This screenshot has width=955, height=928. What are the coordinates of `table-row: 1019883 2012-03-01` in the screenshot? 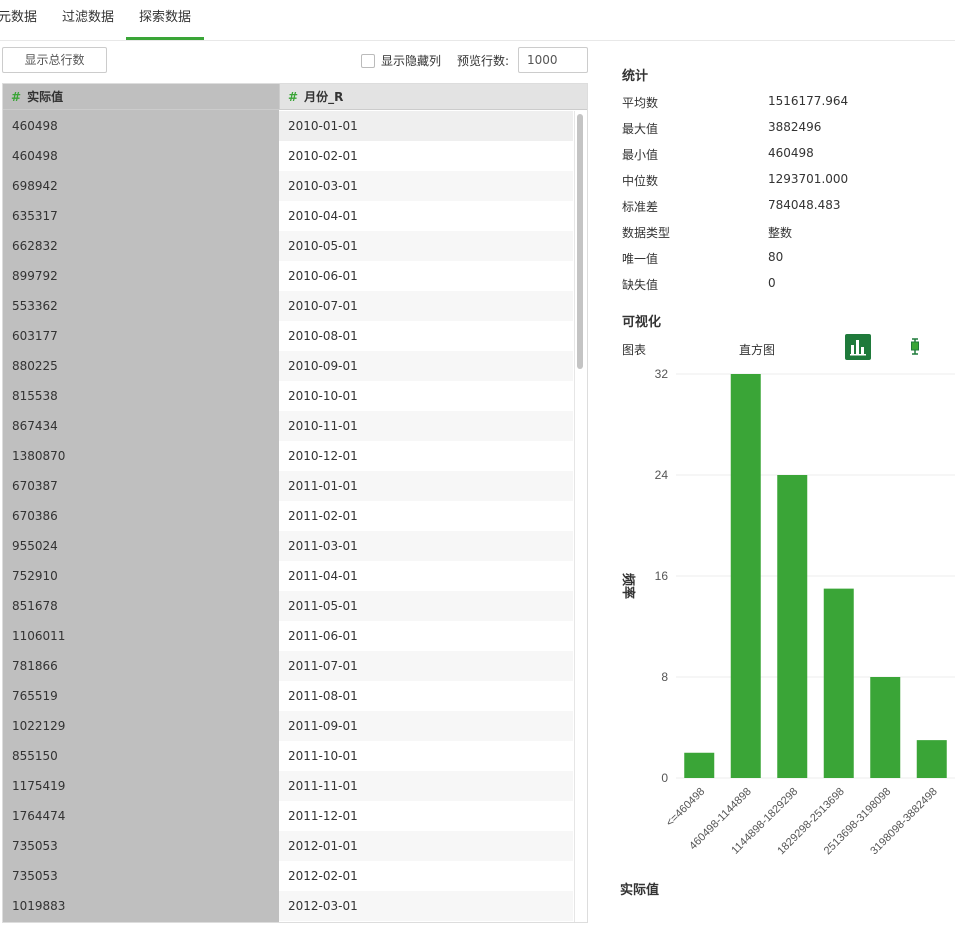 It's located at (288, 906).